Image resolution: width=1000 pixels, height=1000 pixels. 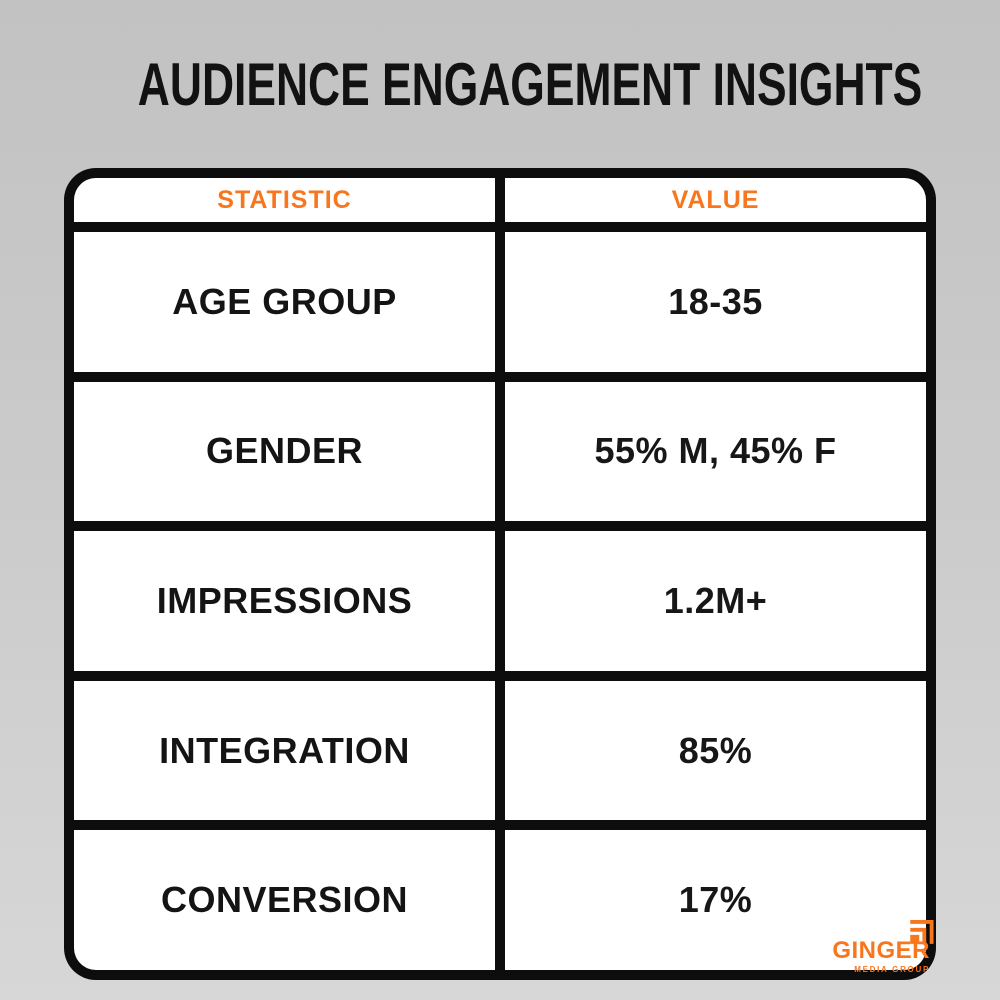 I want to click on table-row-impressions-value: 1.2M+, so click(x=715, y=601).